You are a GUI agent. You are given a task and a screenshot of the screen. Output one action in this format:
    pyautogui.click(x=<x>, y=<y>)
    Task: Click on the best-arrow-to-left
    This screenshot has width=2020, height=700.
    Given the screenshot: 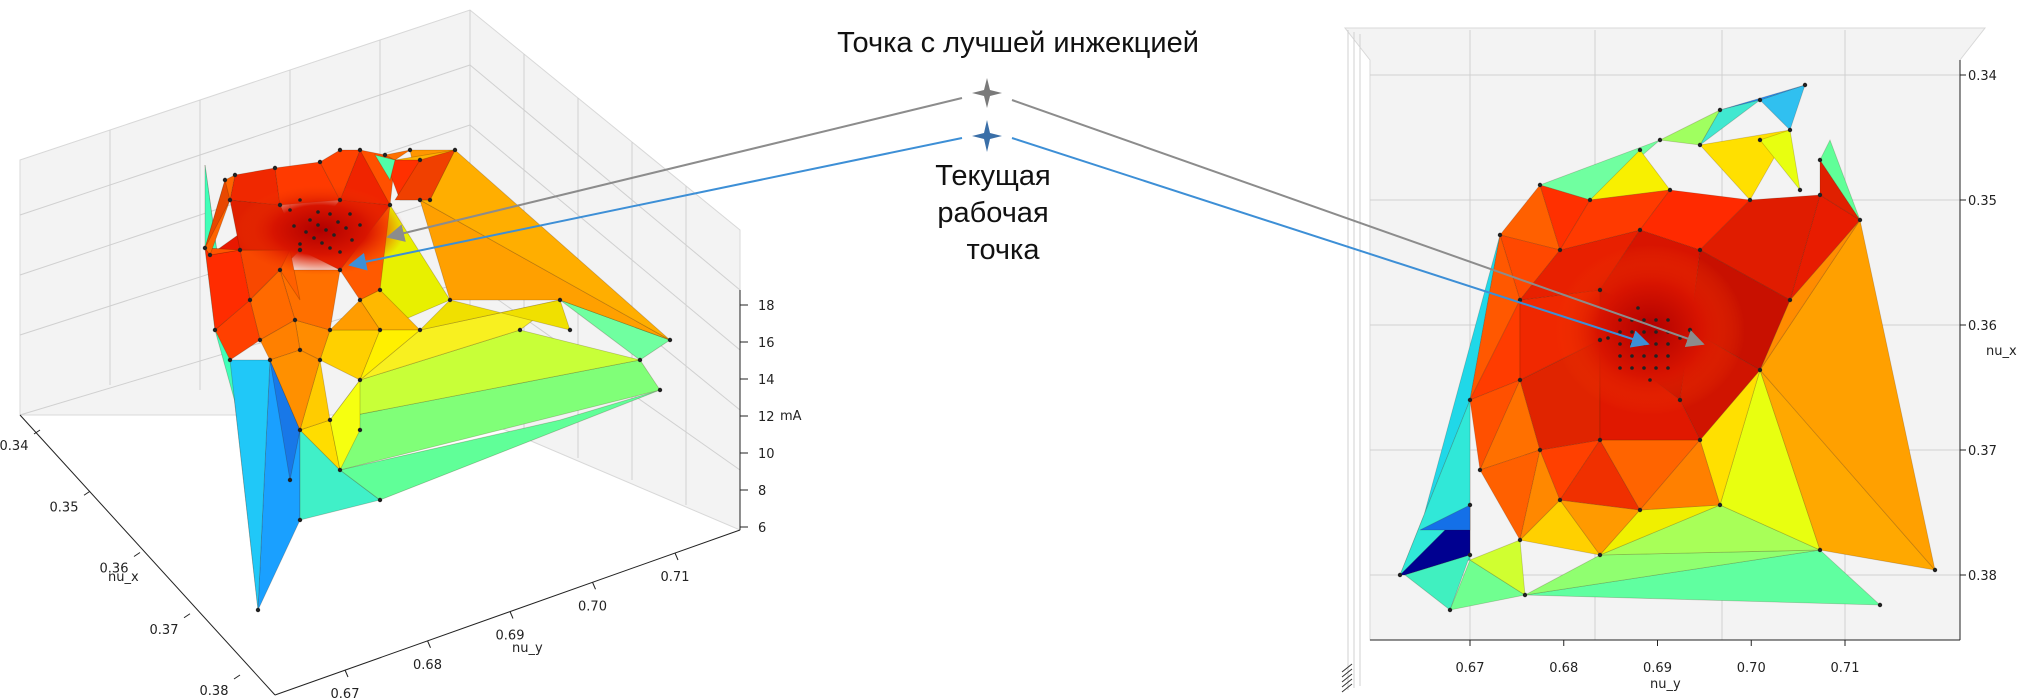 What is the action you would take?
    pyautogui.click(x=674, y=169)
    